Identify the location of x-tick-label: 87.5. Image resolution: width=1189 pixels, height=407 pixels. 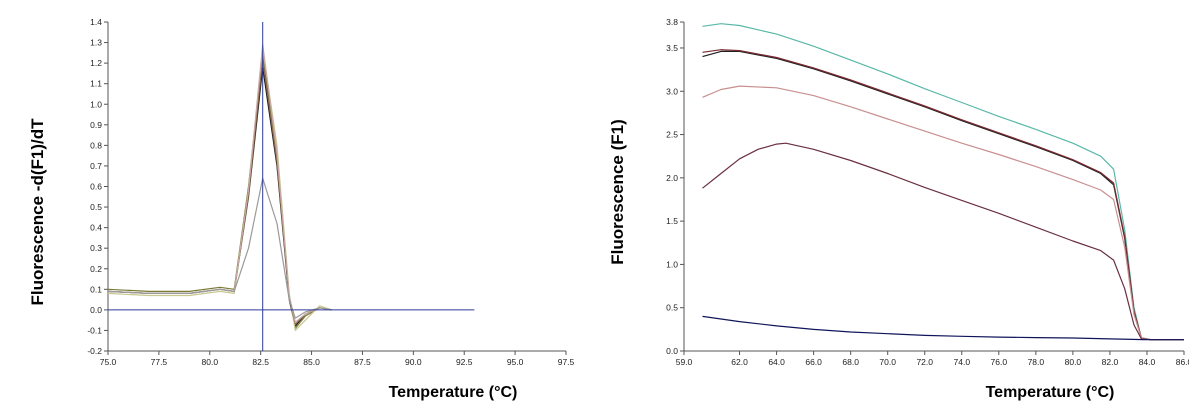
(362, 362).